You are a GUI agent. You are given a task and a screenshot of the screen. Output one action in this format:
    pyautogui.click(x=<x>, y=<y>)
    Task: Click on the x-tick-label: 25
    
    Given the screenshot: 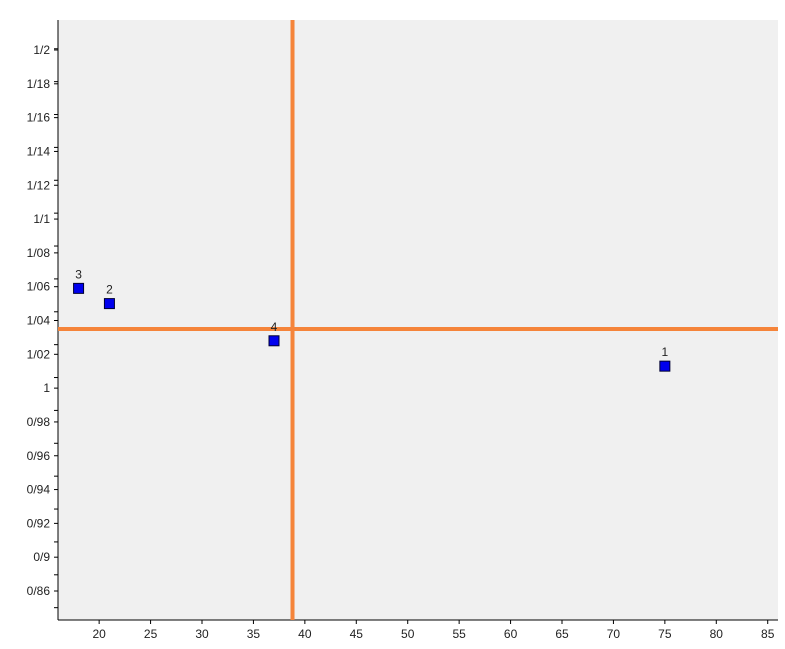 What is the action you would take?
    pyautogui.click(x=151, y=634)
    